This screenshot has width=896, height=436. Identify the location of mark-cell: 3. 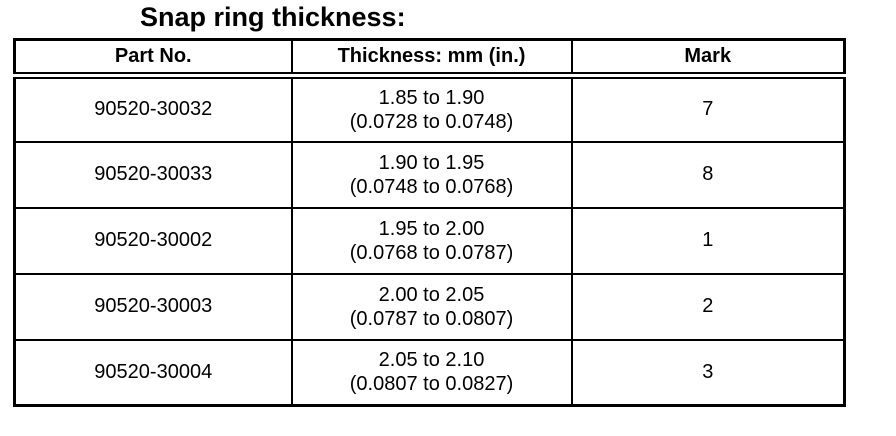
(708, 372).